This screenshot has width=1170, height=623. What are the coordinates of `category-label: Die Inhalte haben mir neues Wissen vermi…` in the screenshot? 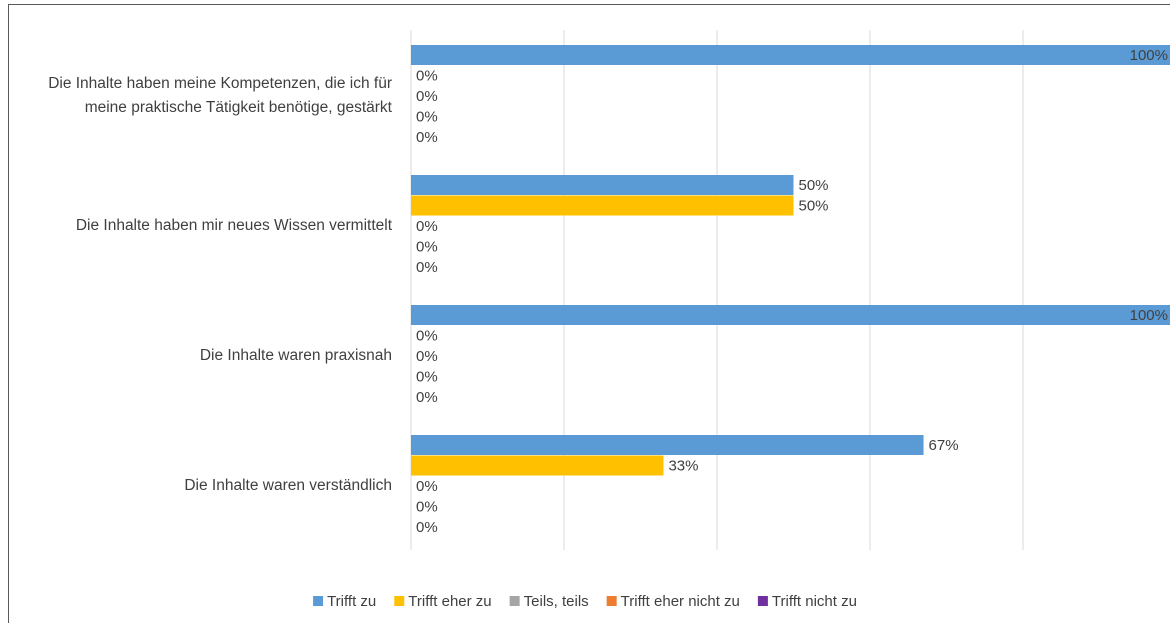 It's located at (233, 226).